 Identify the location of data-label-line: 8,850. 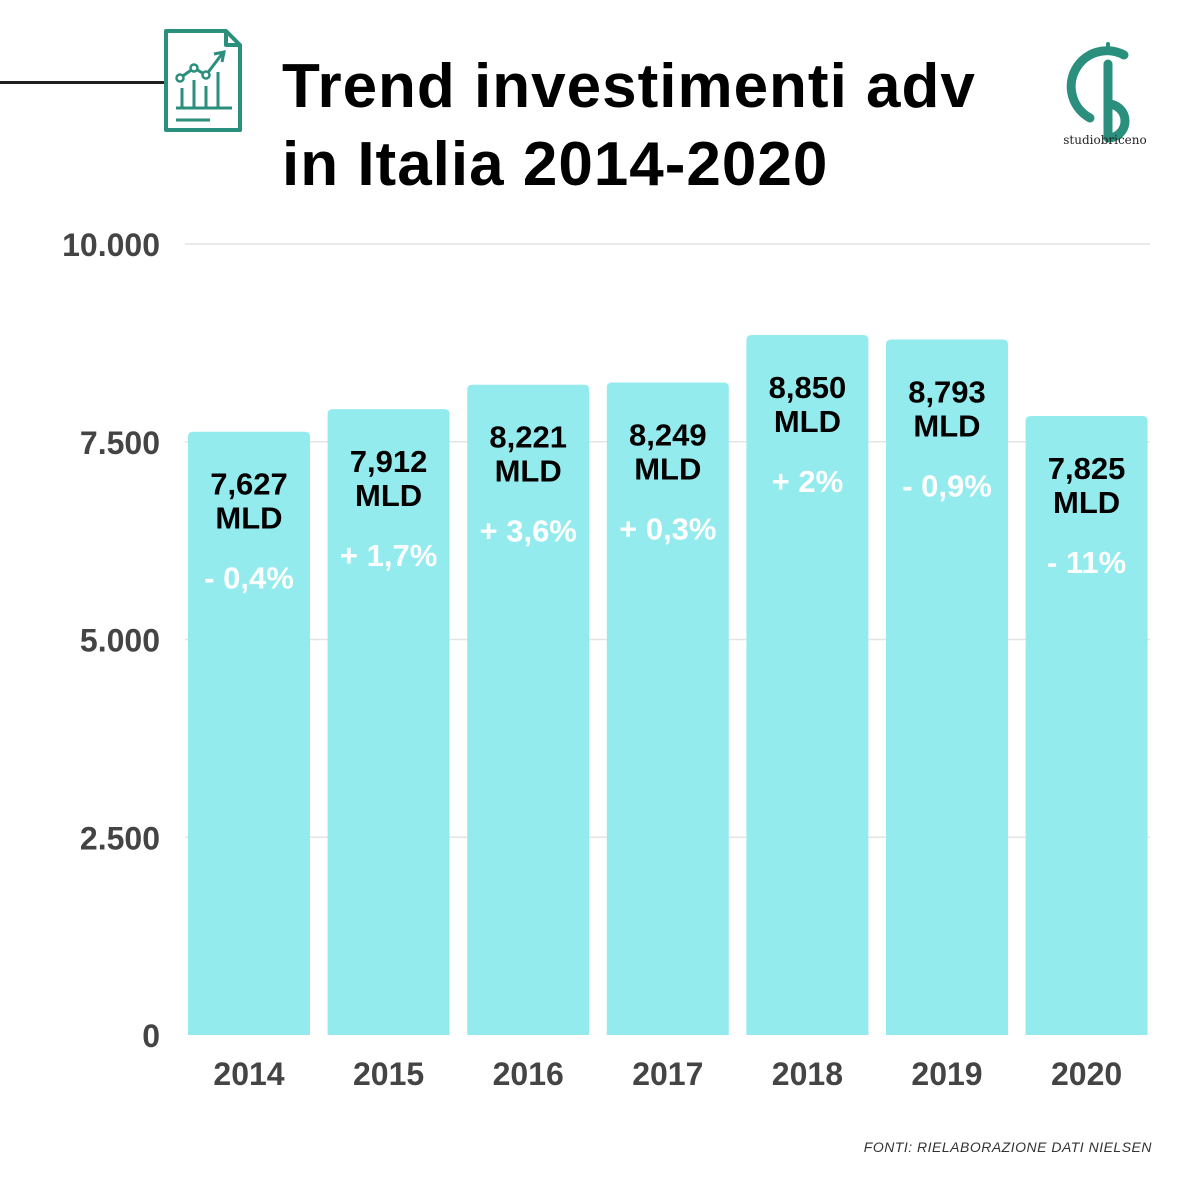
(808, 387).